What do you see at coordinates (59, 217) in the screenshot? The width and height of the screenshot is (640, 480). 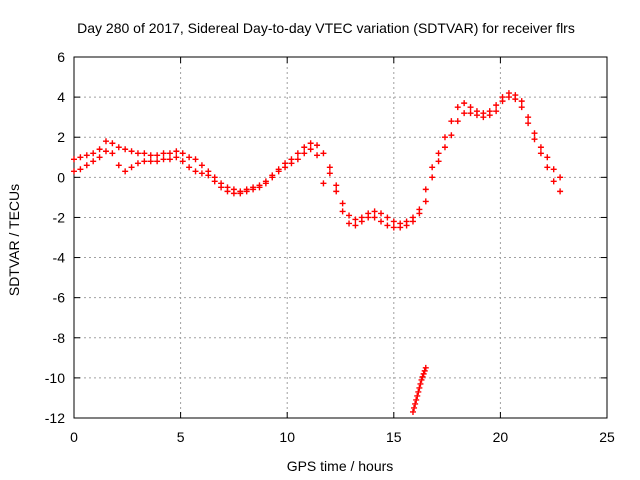 I see `y-tick-label: -2` at bounding box center [59, 217].